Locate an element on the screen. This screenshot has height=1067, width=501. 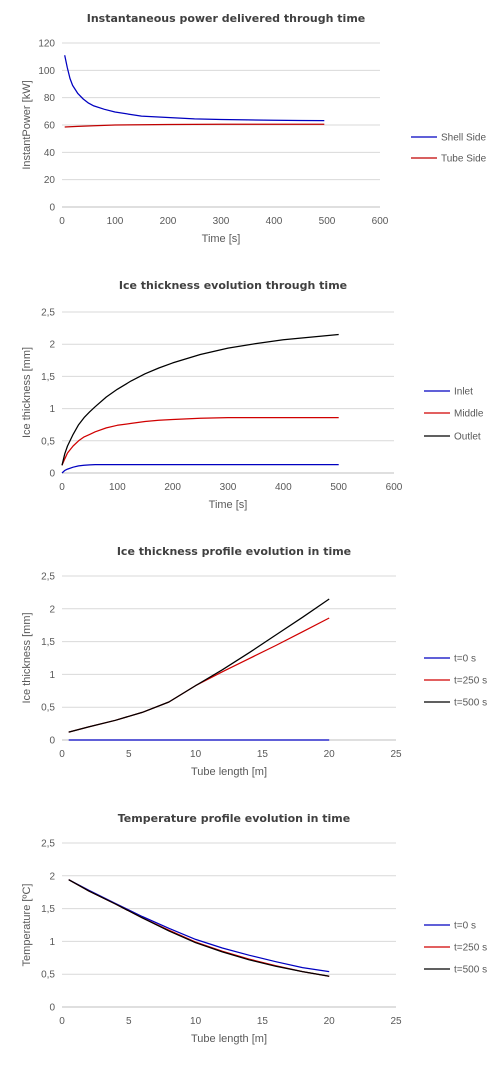
chart-title: Ice thickness profile evolution in time is located at coordinates (234, 551).